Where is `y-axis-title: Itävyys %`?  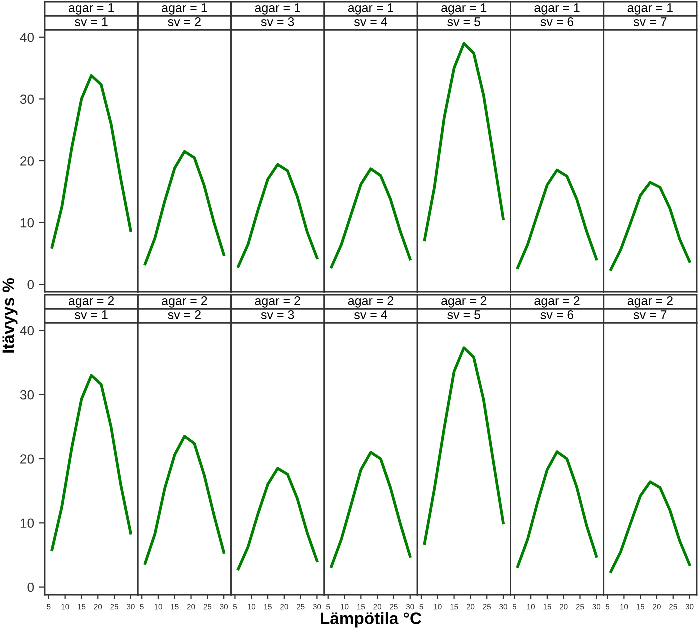
y-axis-title: Itävyys % is located at coordinates (10, 315).